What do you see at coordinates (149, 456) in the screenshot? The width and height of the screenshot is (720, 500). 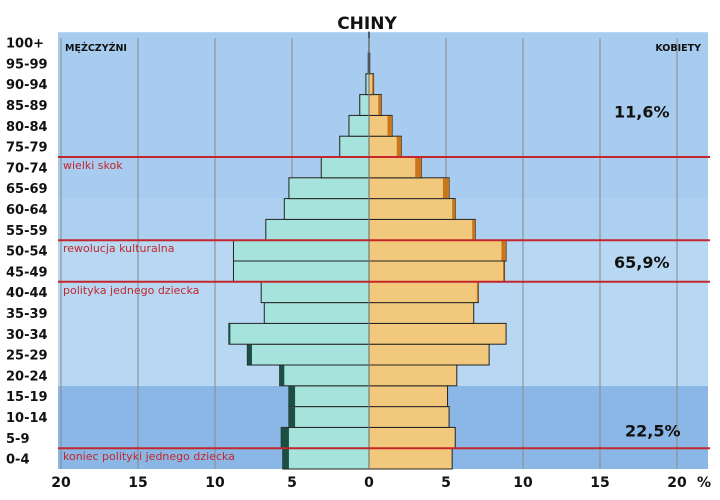 I see `event-label: koniec polityki jednego dziecka` at bounding box center [149, 456].